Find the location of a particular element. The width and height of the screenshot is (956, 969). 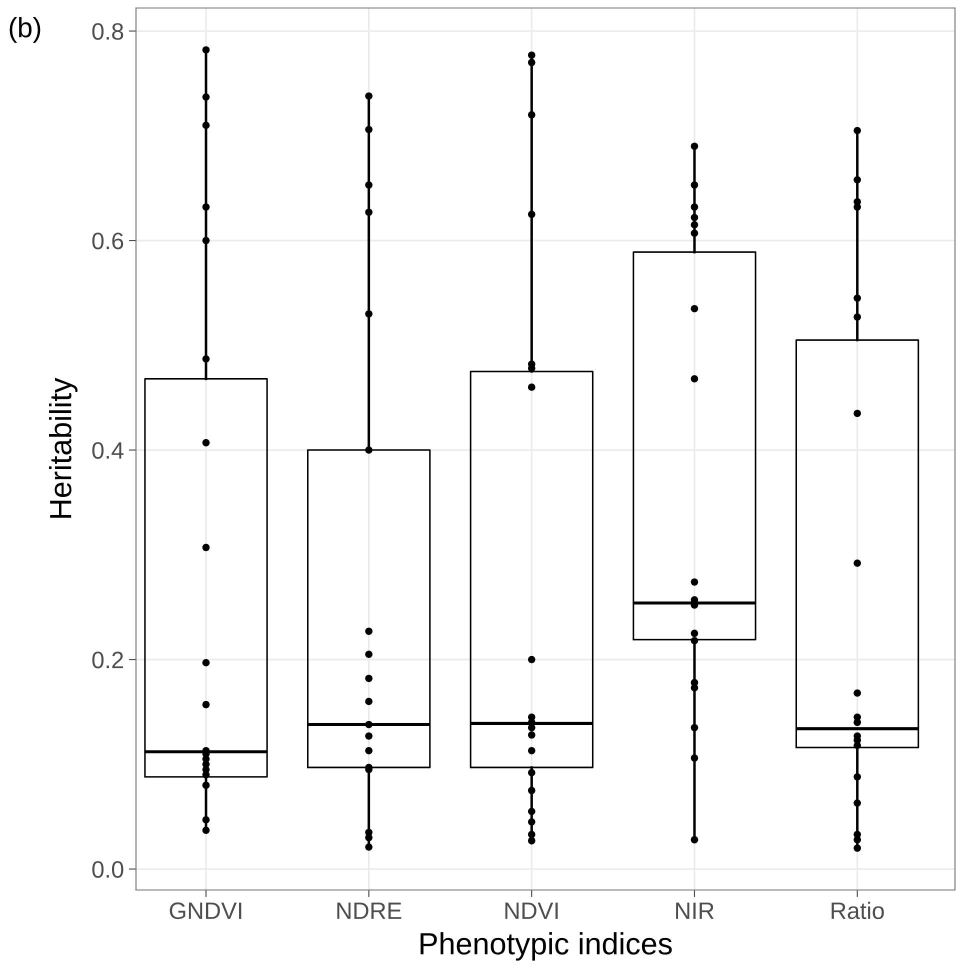

y-tick-label: 0.0 is located at coordinates (108, 869).